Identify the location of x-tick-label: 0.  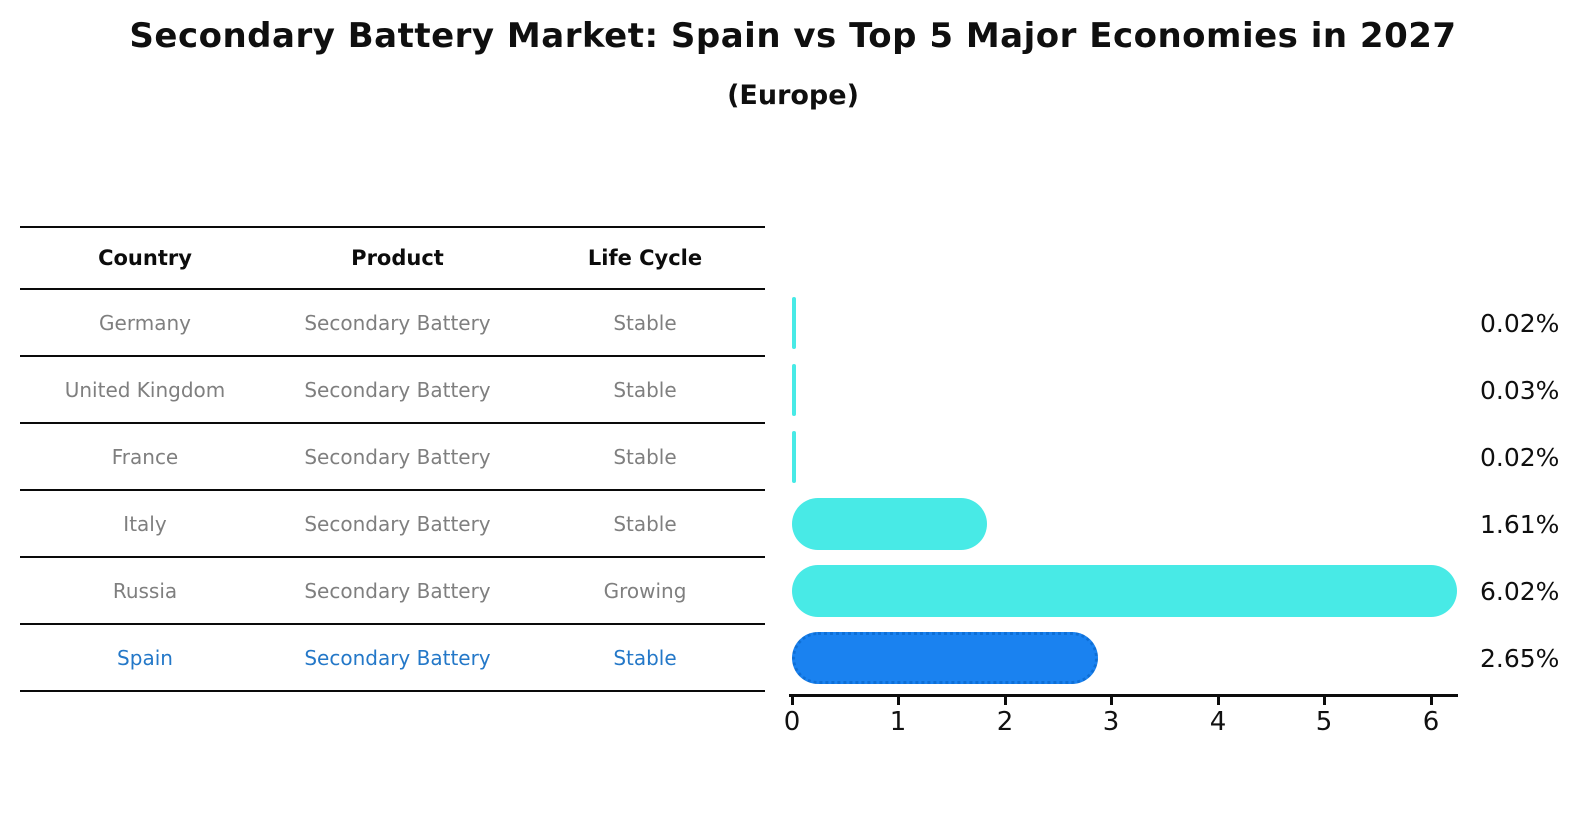
(792, 722).